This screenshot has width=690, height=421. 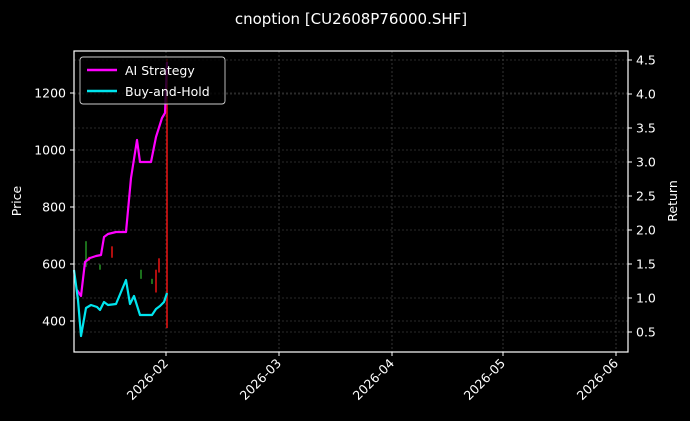 I want to click on left-y-axis-label: Price, so click(x=16, y=200).